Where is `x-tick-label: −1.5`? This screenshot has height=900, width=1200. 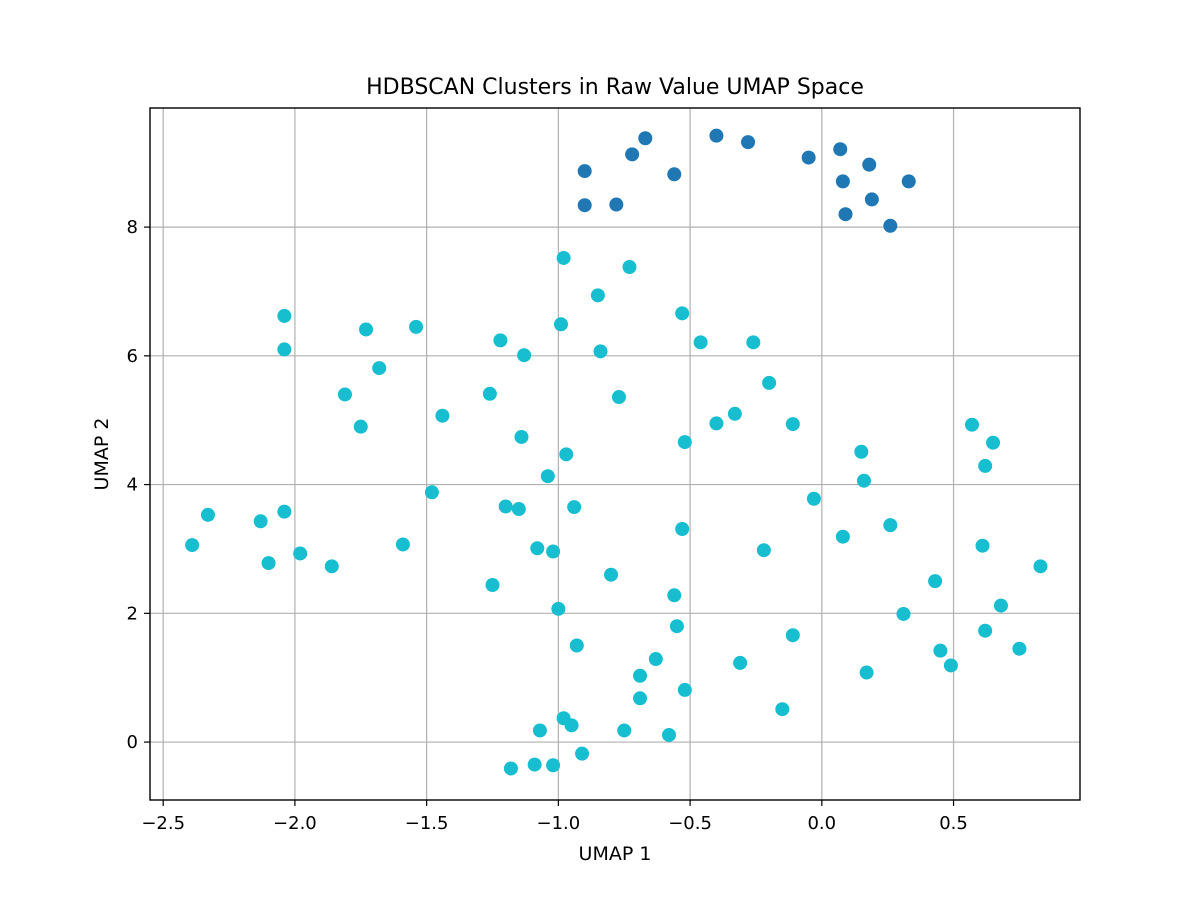 x-tick-label: −1.5 is located at coordinates (427, 823).